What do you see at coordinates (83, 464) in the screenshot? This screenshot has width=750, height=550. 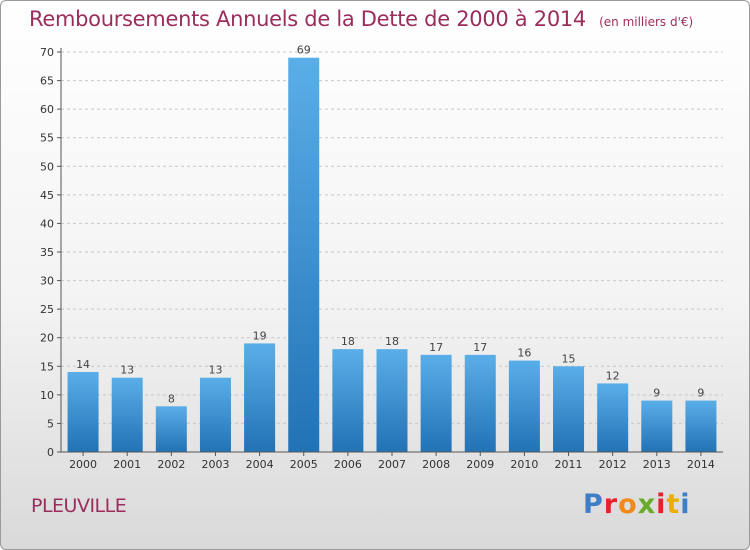 I see `x-tick-label: 2000` at bounding box center [83, 464].